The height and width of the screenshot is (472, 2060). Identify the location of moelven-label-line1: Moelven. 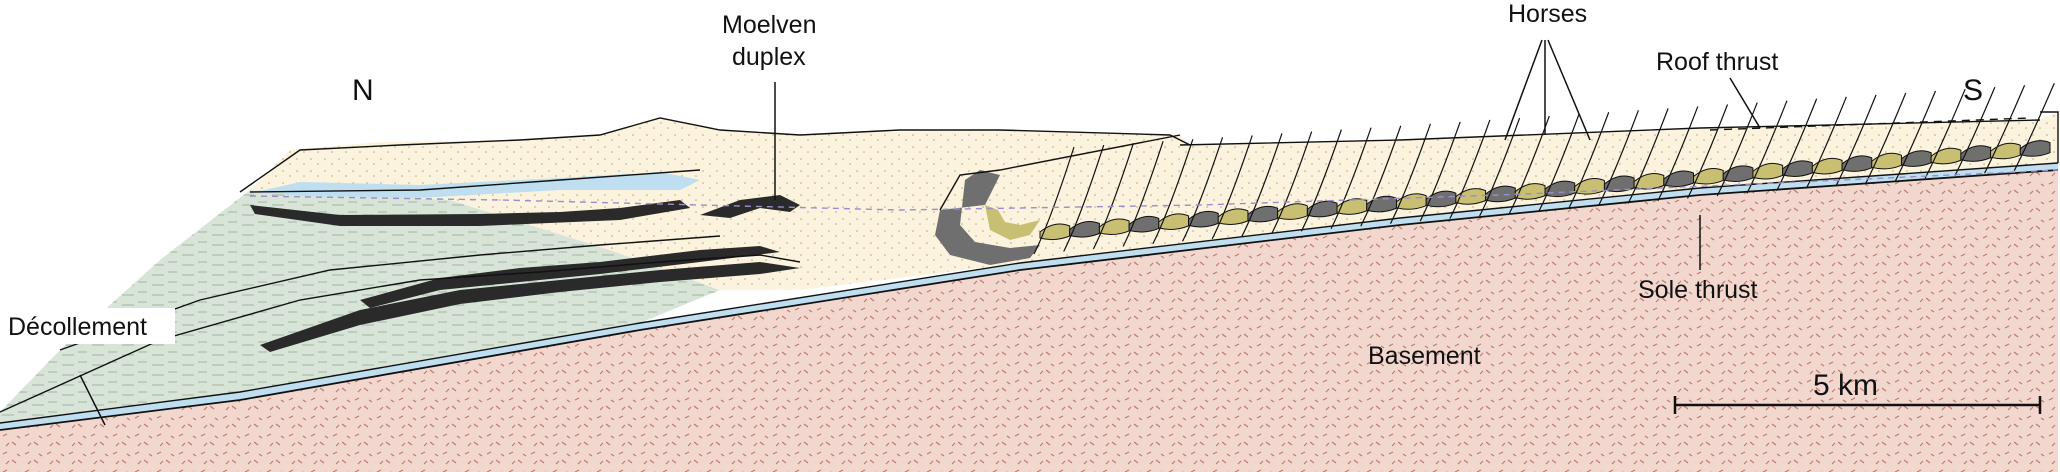
(769, 25).